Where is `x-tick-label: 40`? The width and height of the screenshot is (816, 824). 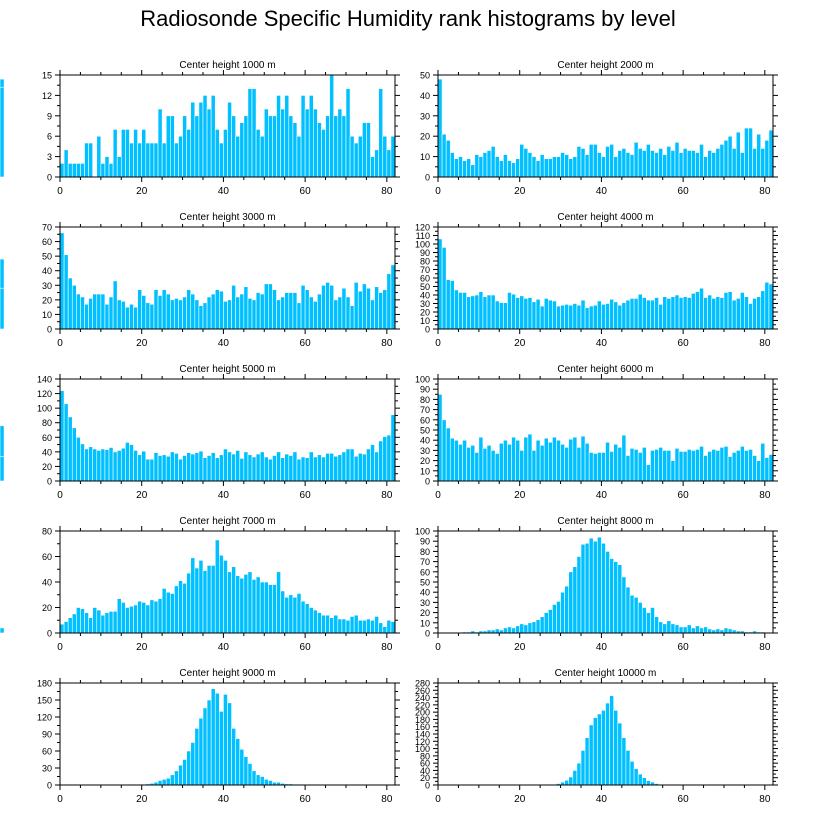
x-tick-label: 40 is located at coordinates (224, 343).